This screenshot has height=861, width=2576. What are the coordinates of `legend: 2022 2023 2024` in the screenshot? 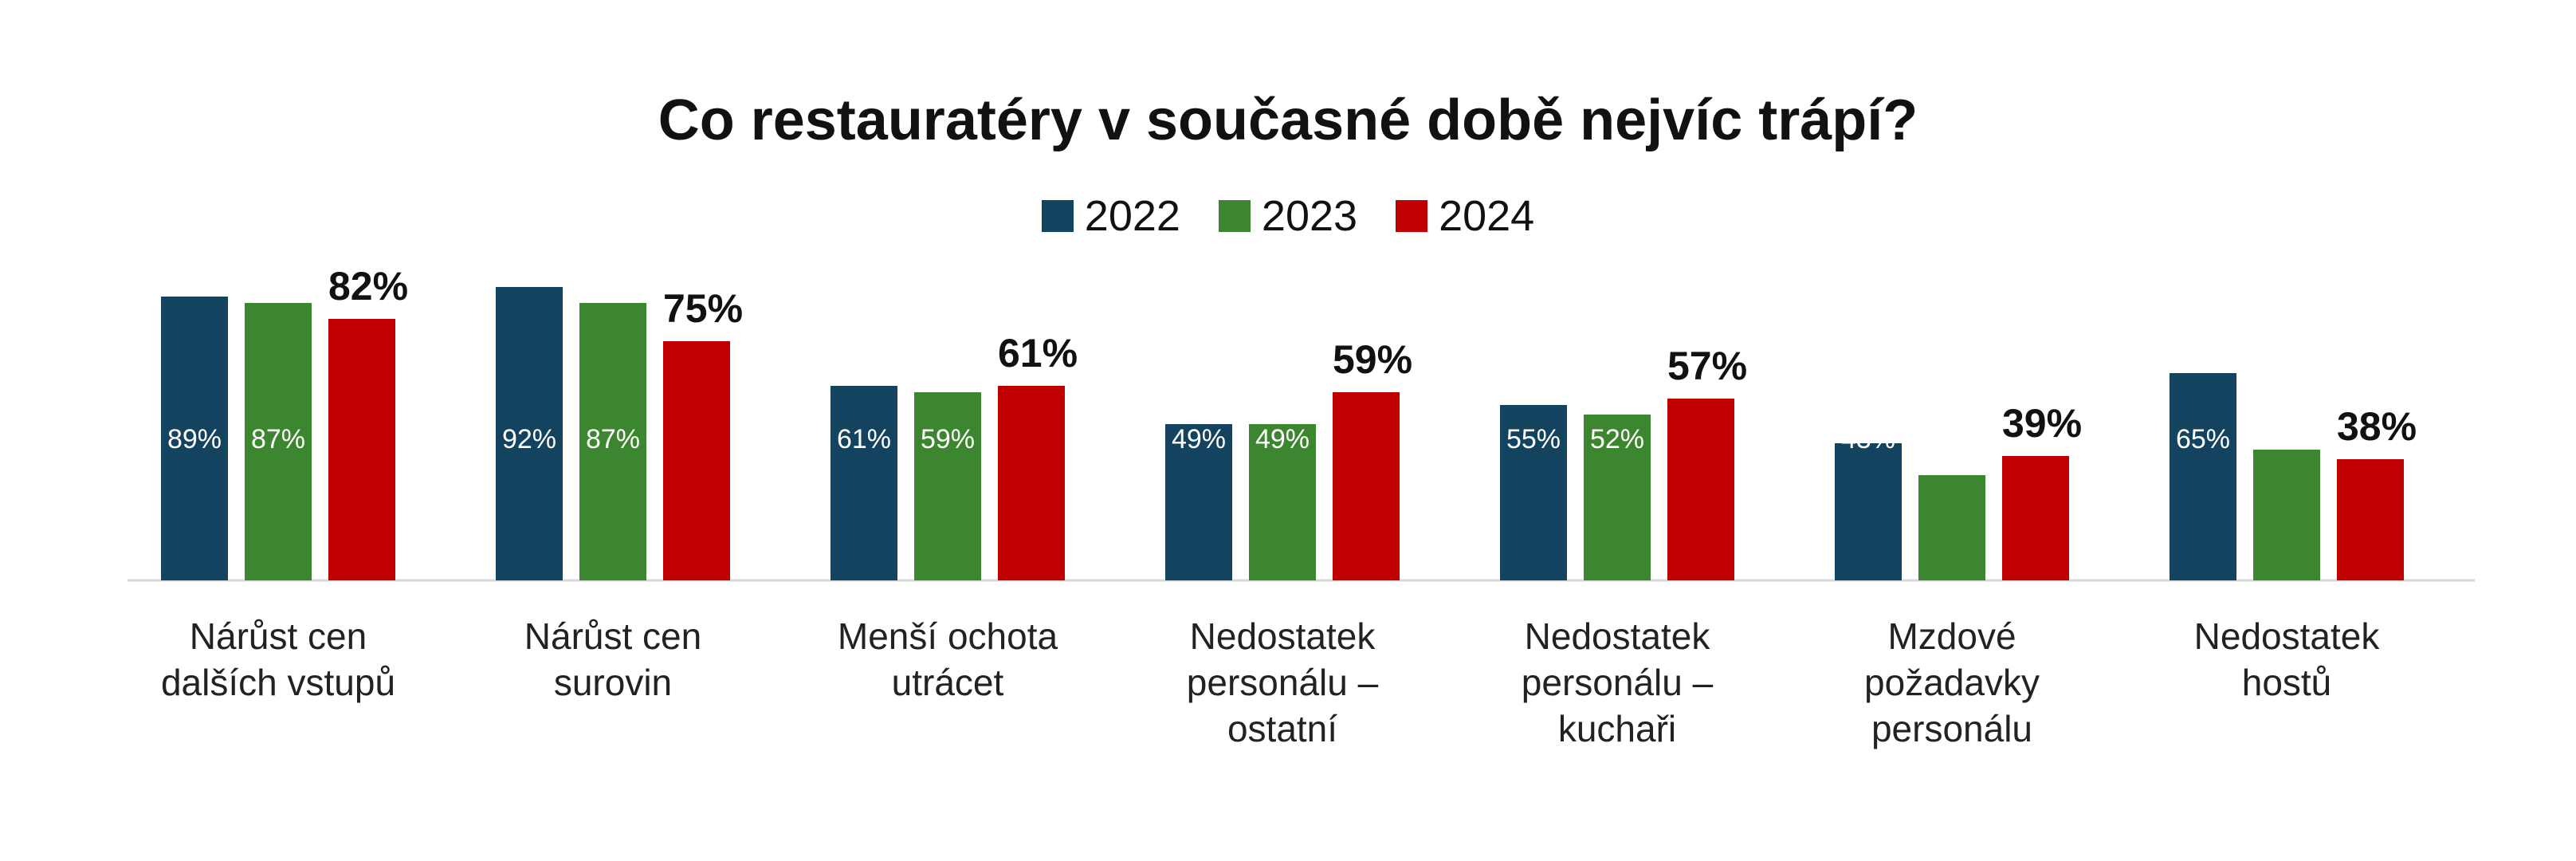 It's located at (1288, 216).